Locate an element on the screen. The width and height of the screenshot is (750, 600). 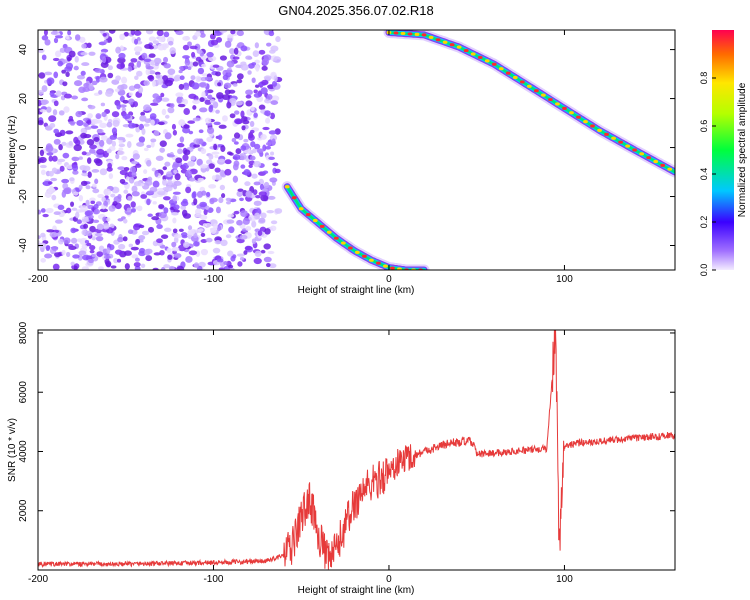
snr-y-label: SNR (10 * v/v) is located at coordinates (12, 450).